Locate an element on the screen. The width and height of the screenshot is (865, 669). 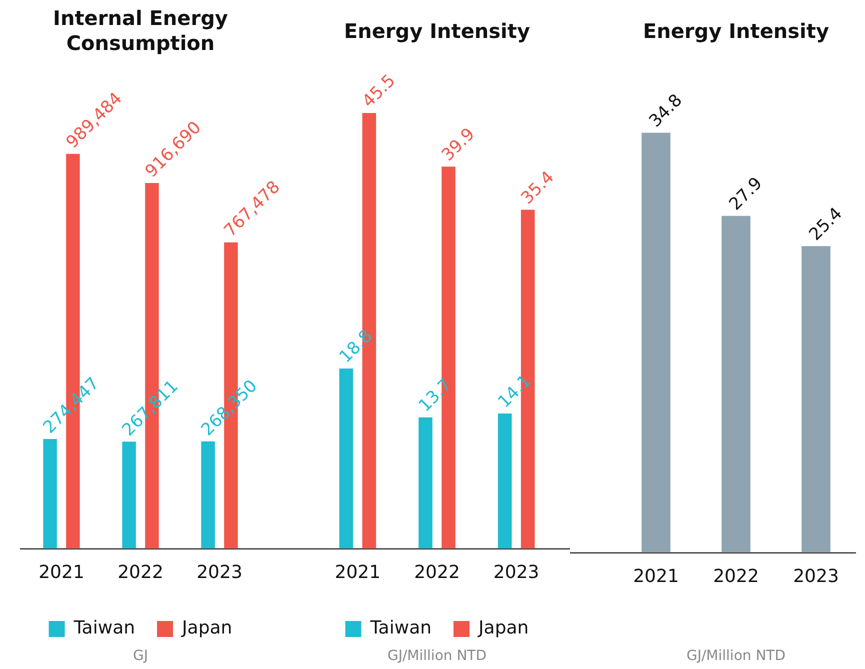
chart-title: Internal Energy Consumption is located at coordinates (140, 31).